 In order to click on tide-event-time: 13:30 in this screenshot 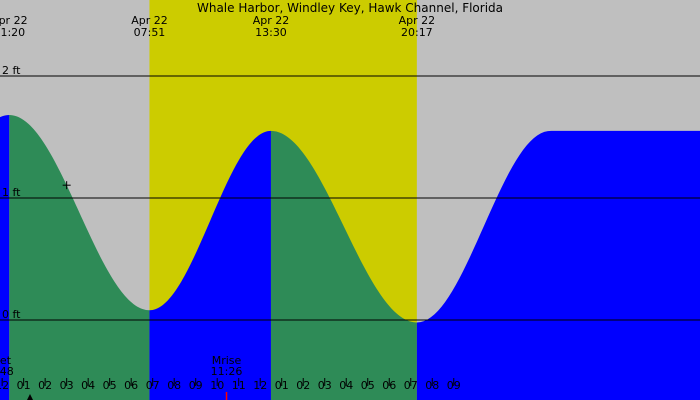, I will do `click(271, 32)`.